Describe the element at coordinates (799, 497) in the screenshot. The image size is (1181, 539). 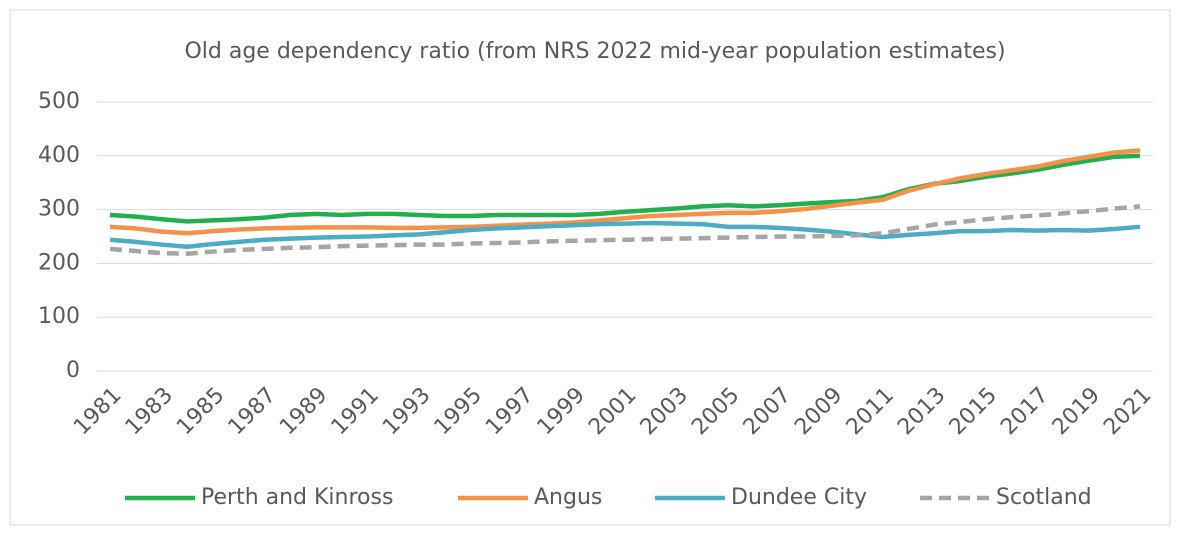
I see `legend-label: Dundee City` at that location.